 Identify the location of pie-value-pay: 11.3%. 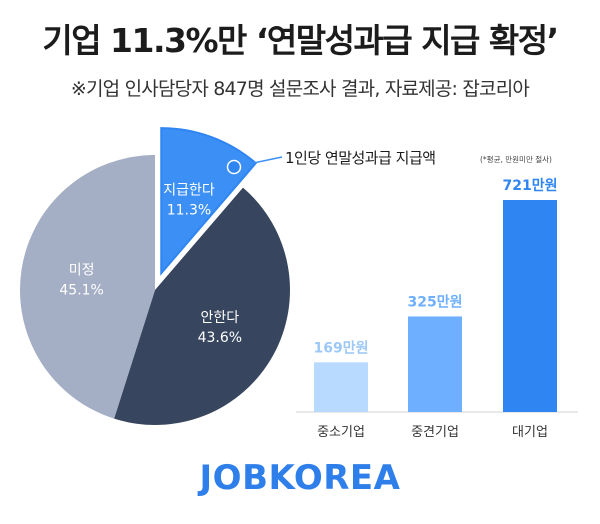
(189, 210).